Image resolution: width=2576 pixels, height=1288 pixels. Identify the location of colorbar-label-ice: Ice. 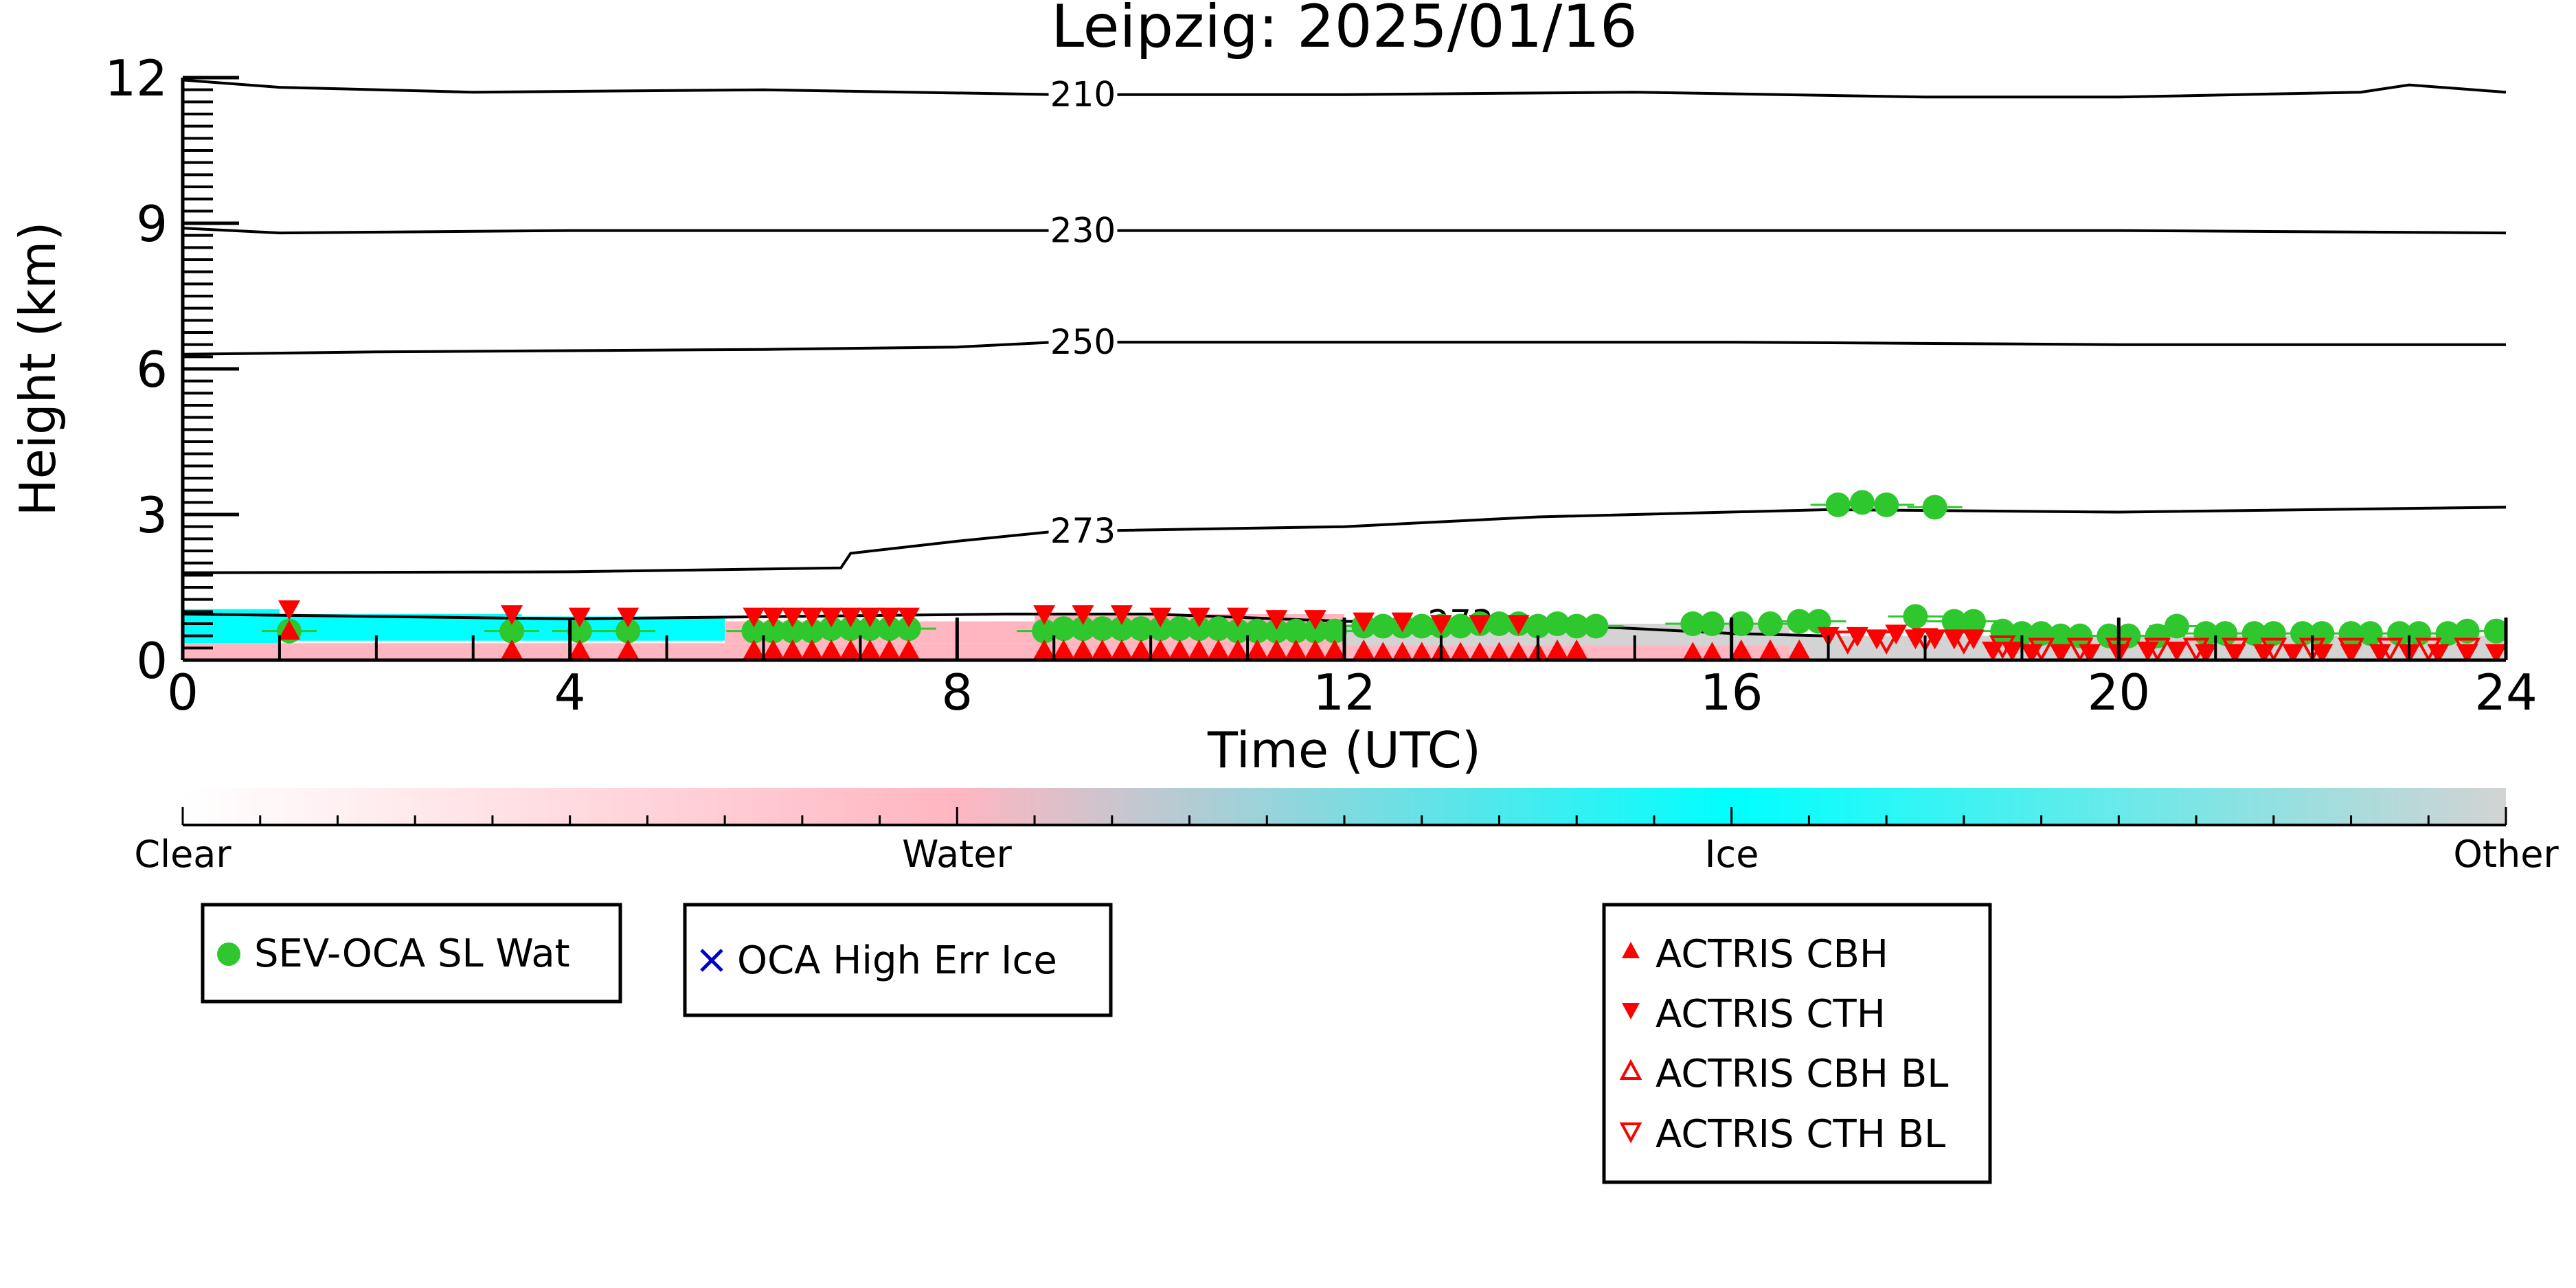
(1732, 854).